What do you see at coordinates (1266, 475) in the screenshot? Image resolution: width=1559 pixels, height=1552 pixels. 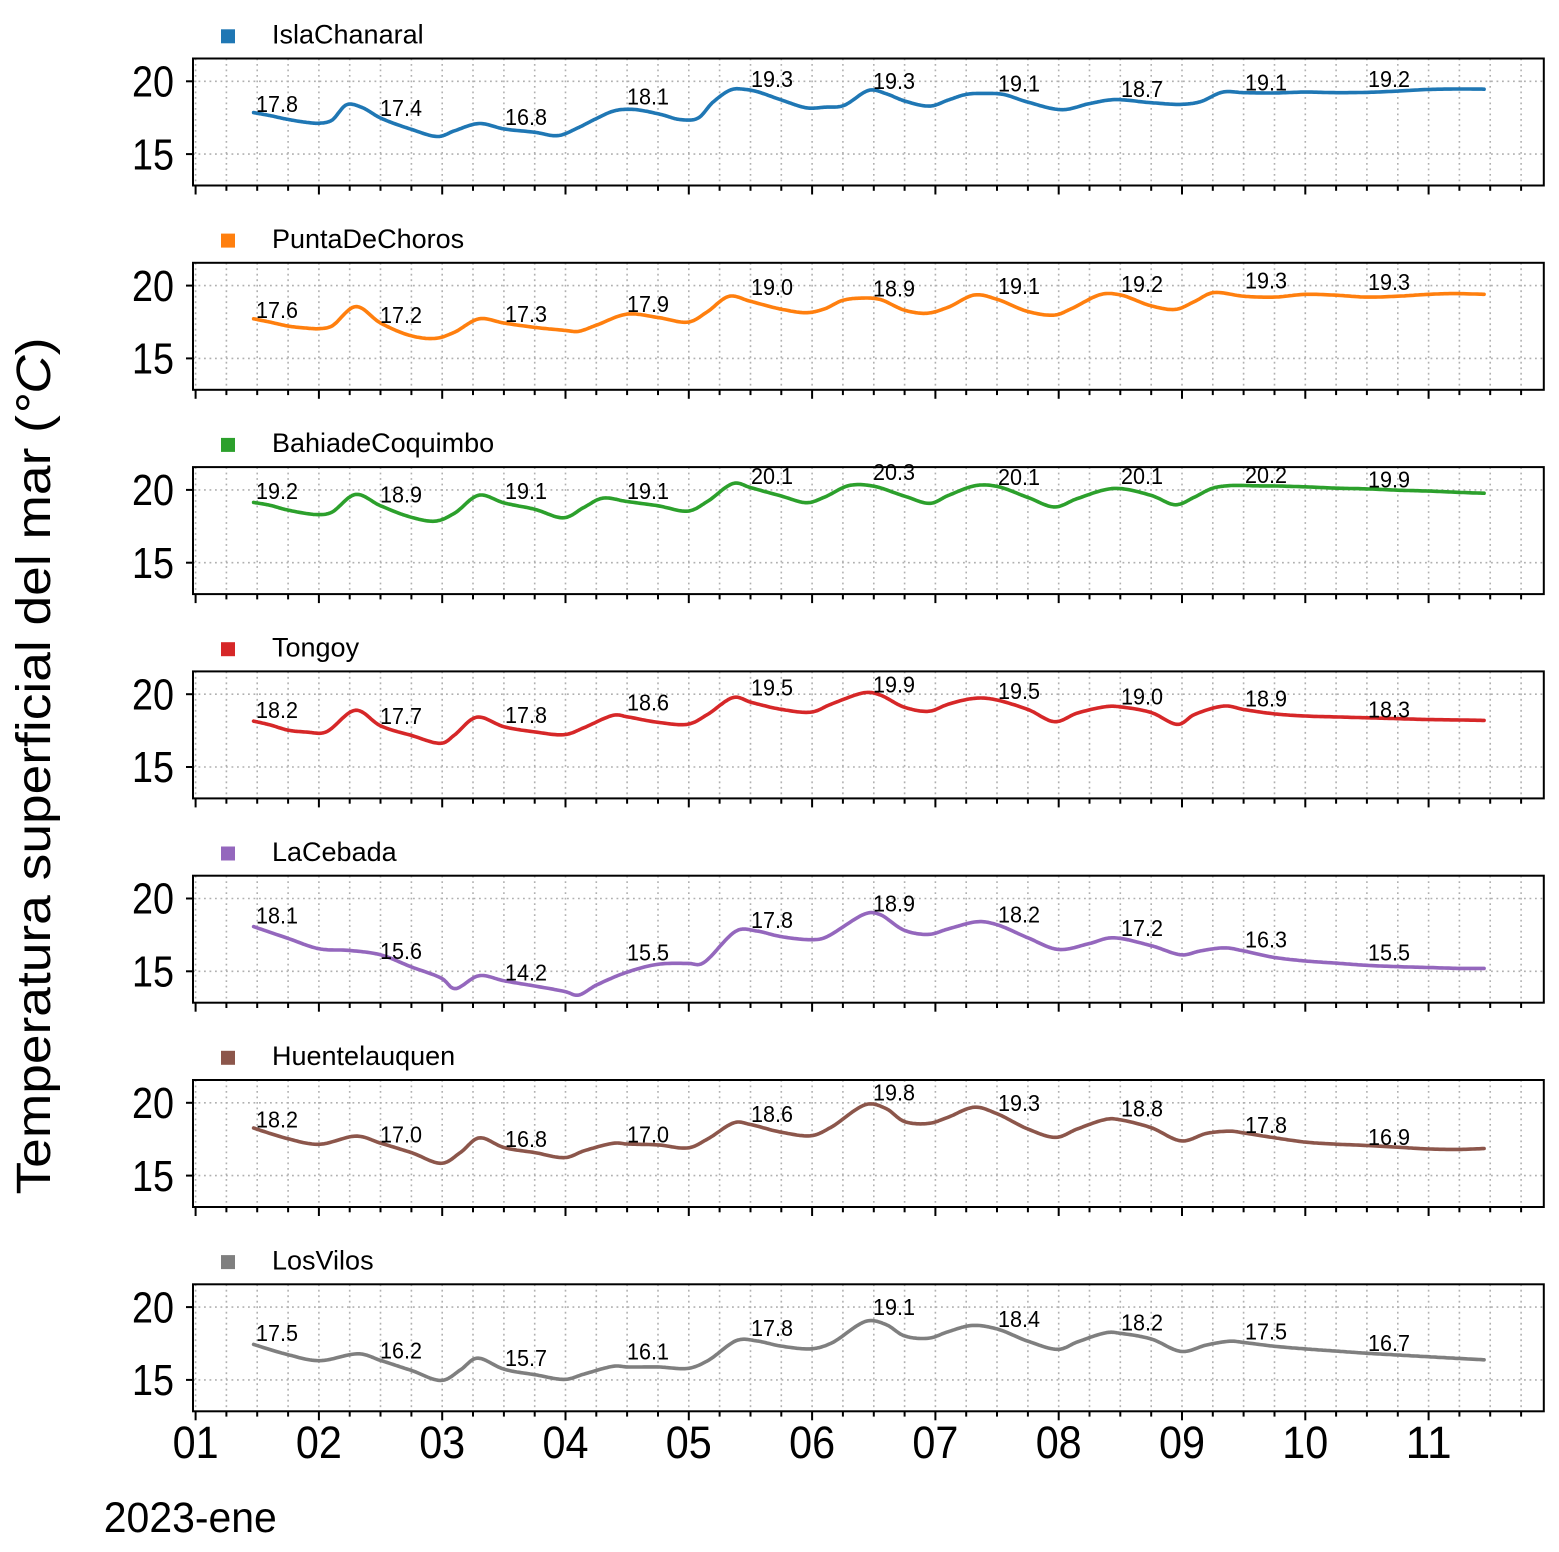 I see `svg-text: 20.2` at bounding box center [1266, 475].